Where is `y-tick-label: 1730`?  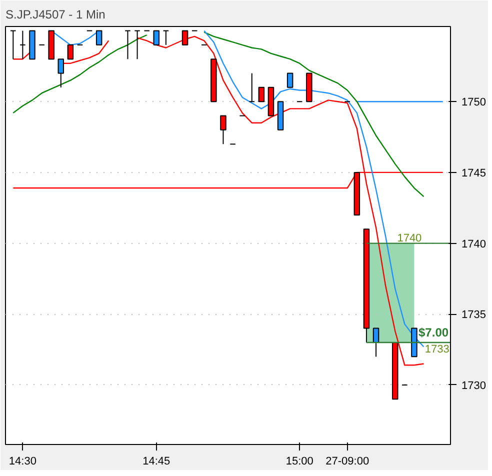
y-tick-label: 1730 is located at coordinates (474, 386).